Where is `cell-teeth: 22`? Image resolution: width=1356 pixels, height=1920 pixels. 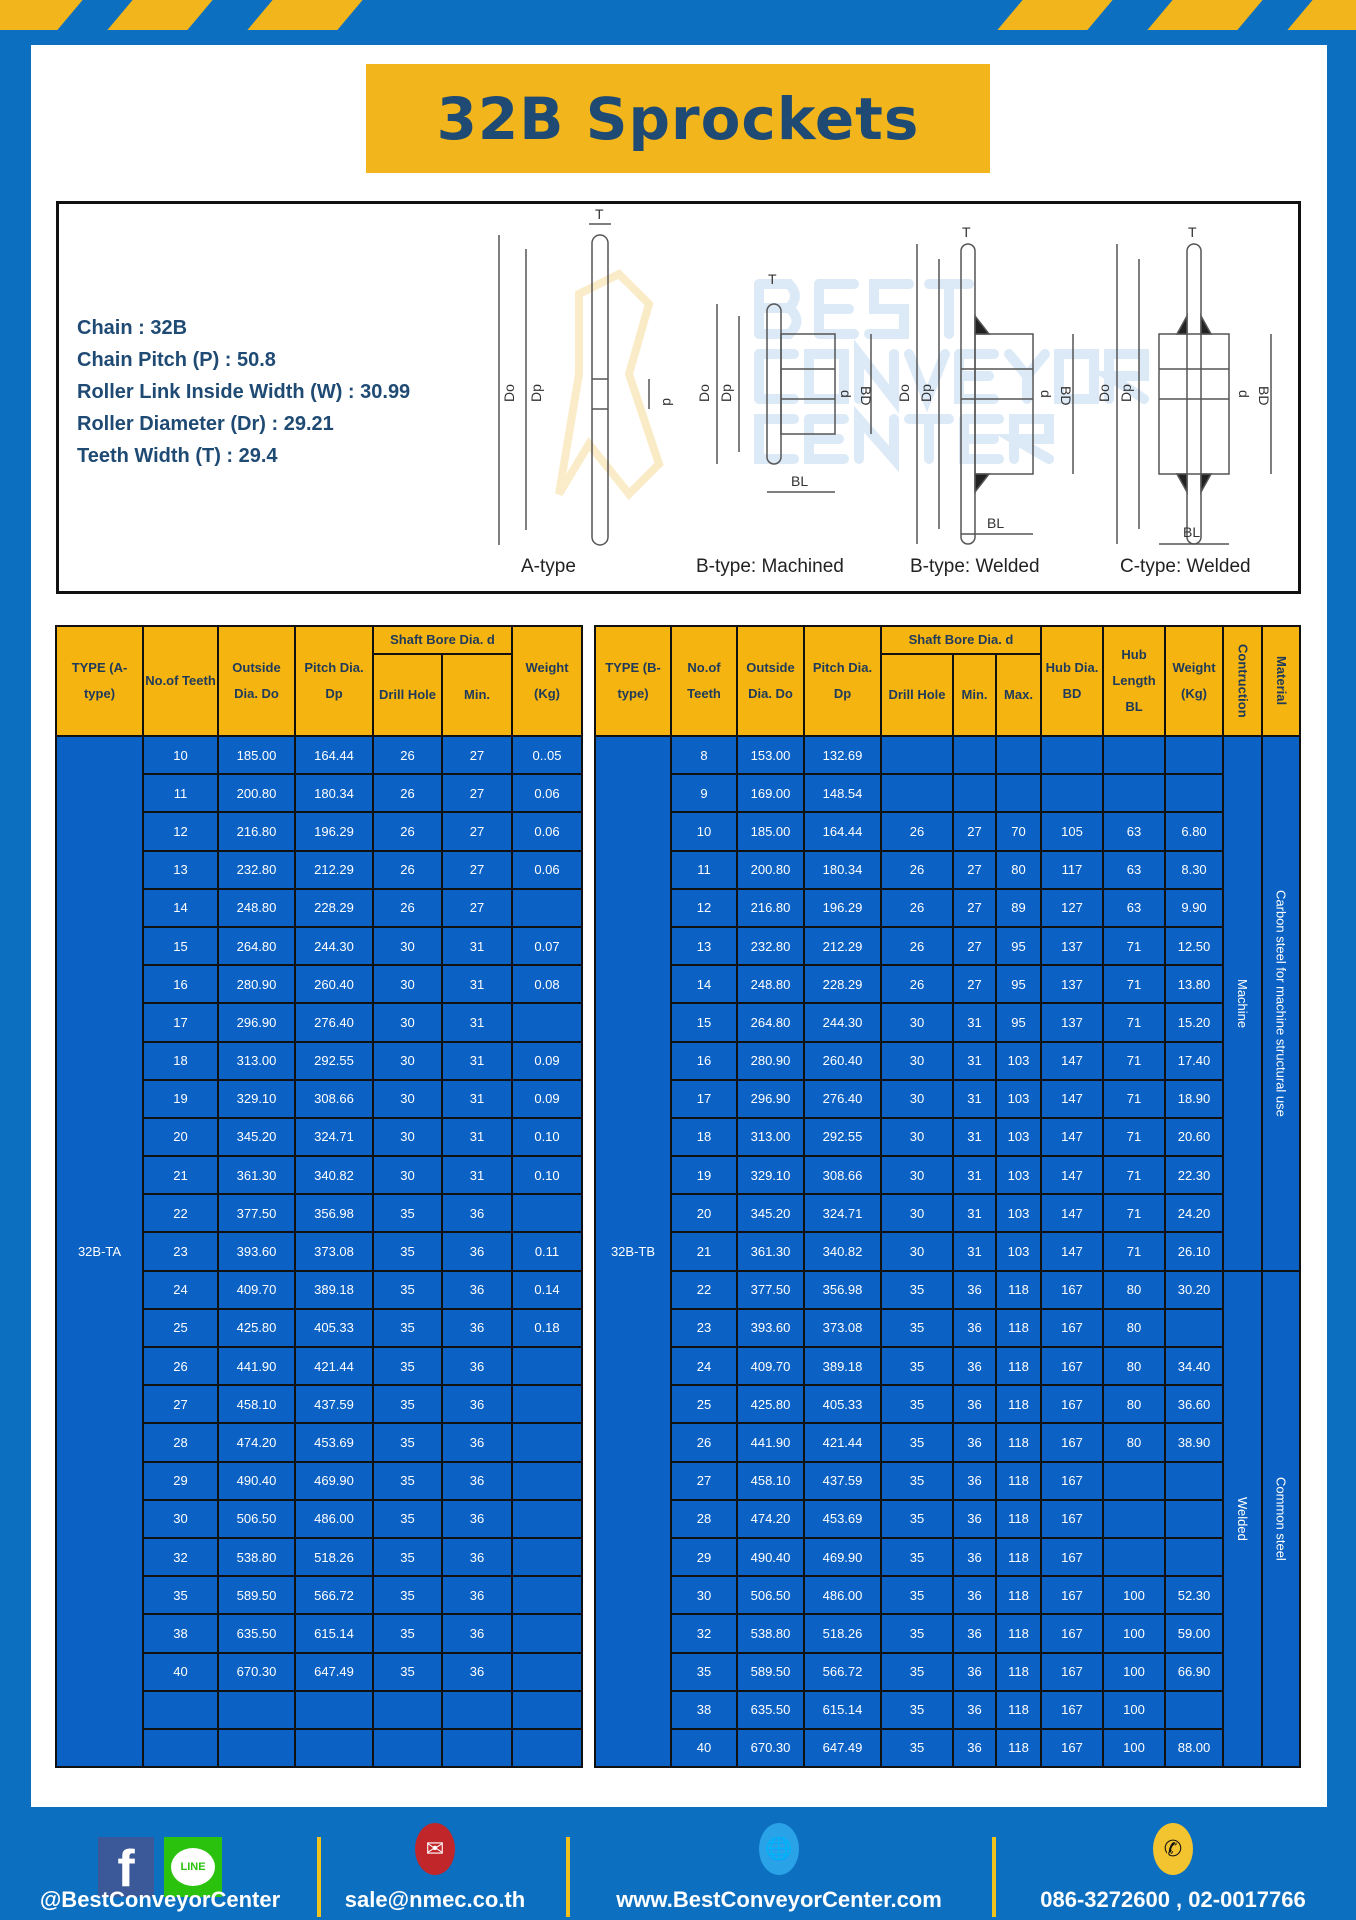 cell-teeth: 22 is located at coordinates (704, 1289).